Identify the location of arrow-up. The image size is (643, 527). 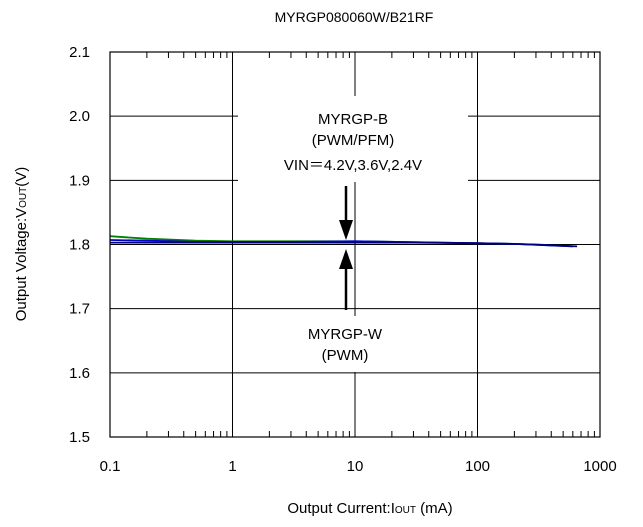
(346, 279).